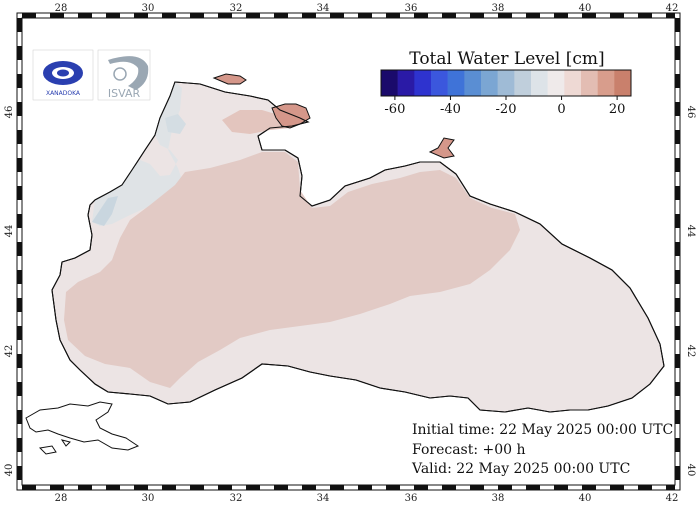 This screenshot has width=700, height=507. What do you see at coordinates (498, 8) in the screenshot?
I see `lon-label-top: 38` at bounding box center [498, 8].